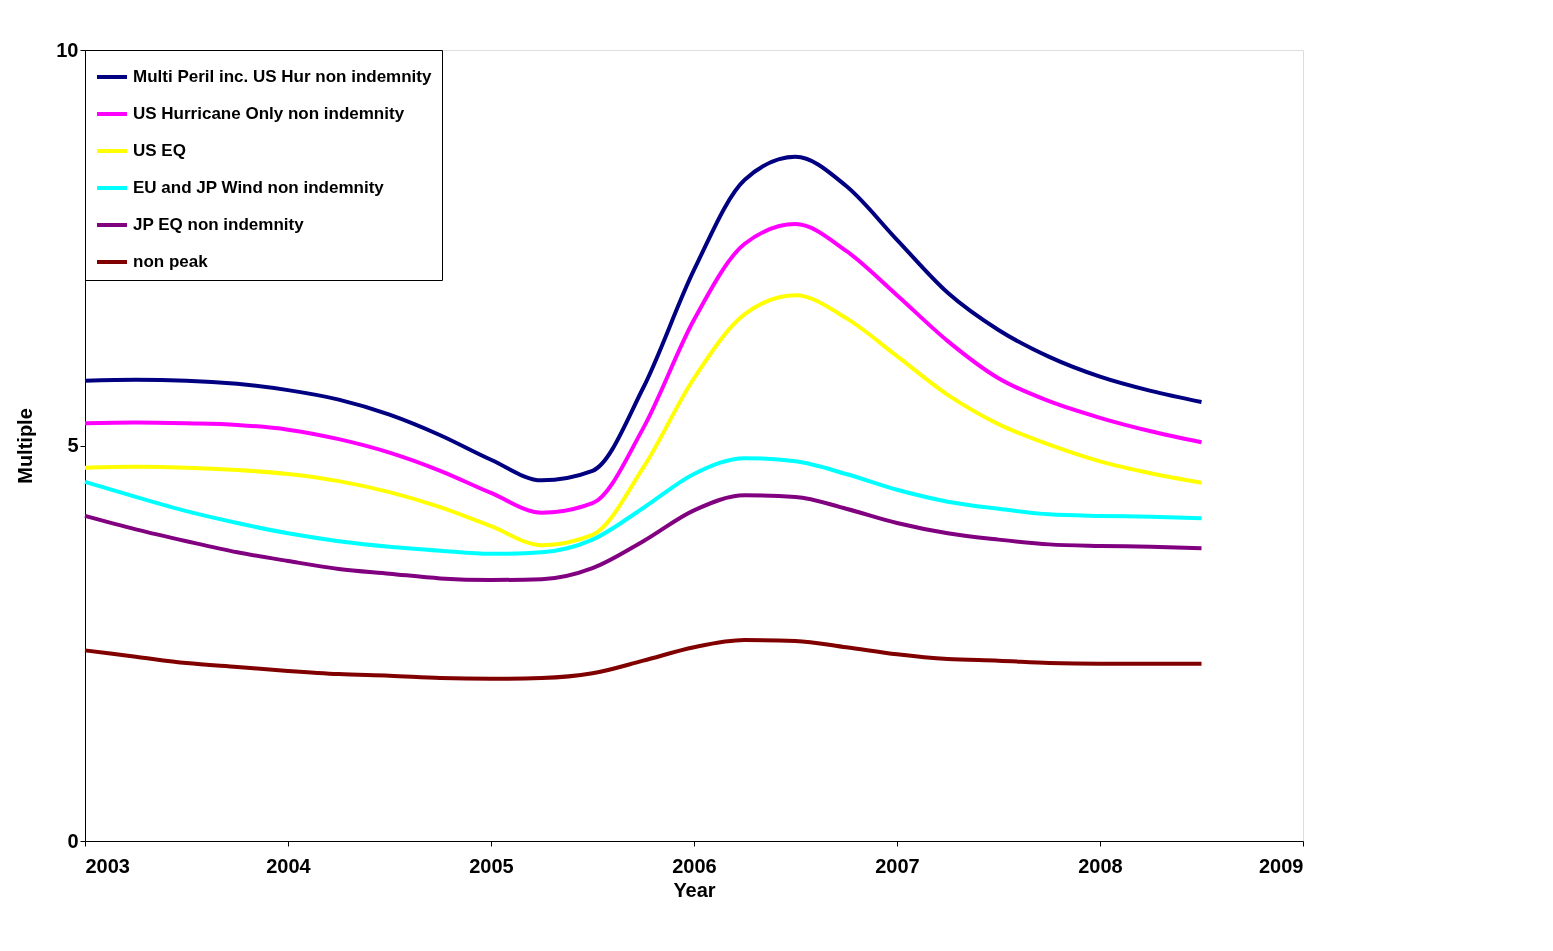 This screenshot has width=1553, height=951. I want to click on y-tick-label: 5, so click(73, 445).